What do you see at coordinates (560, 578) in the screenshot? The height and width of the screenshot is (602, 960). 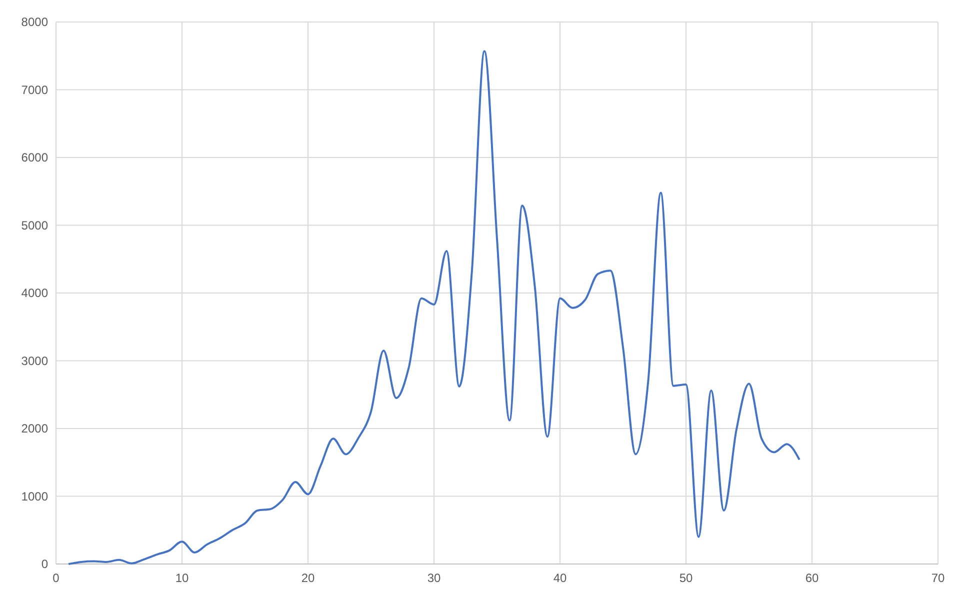 I see `x-tick-label: 40` at bounding box center [560, 578].